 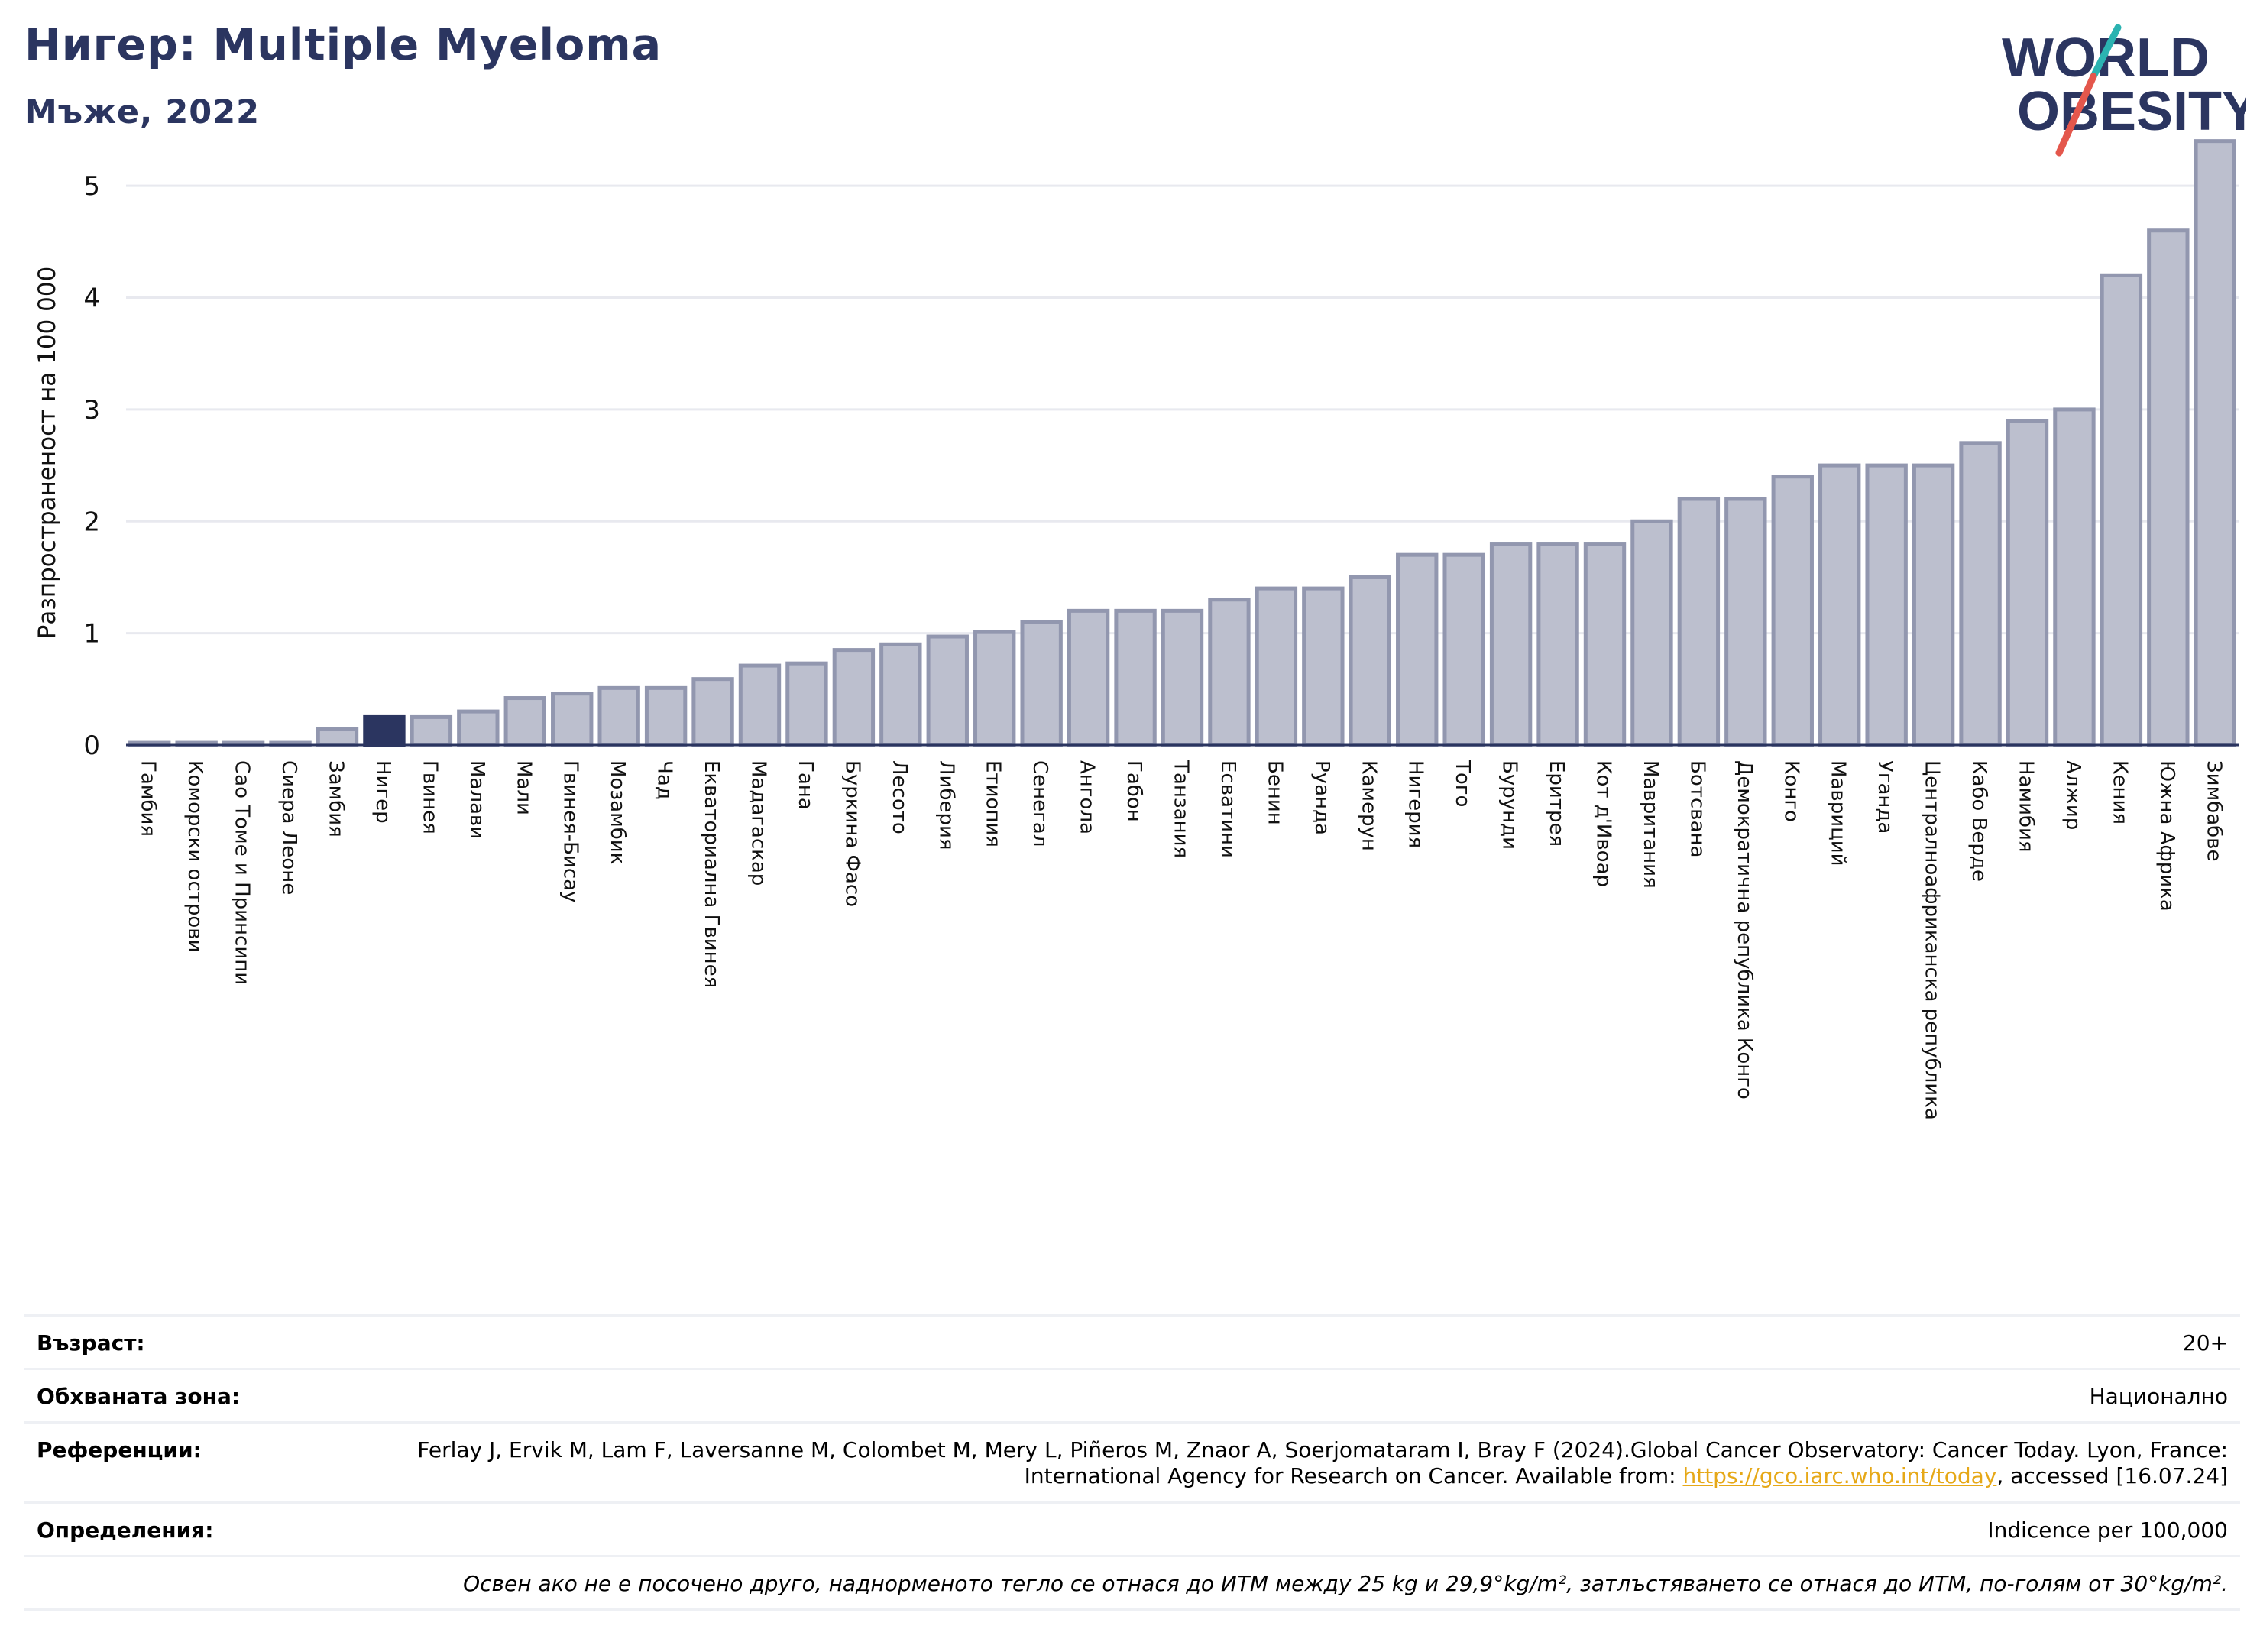 I want to click on definitions-value: Indicence per 100,000, so click(x=2107, y=1530).